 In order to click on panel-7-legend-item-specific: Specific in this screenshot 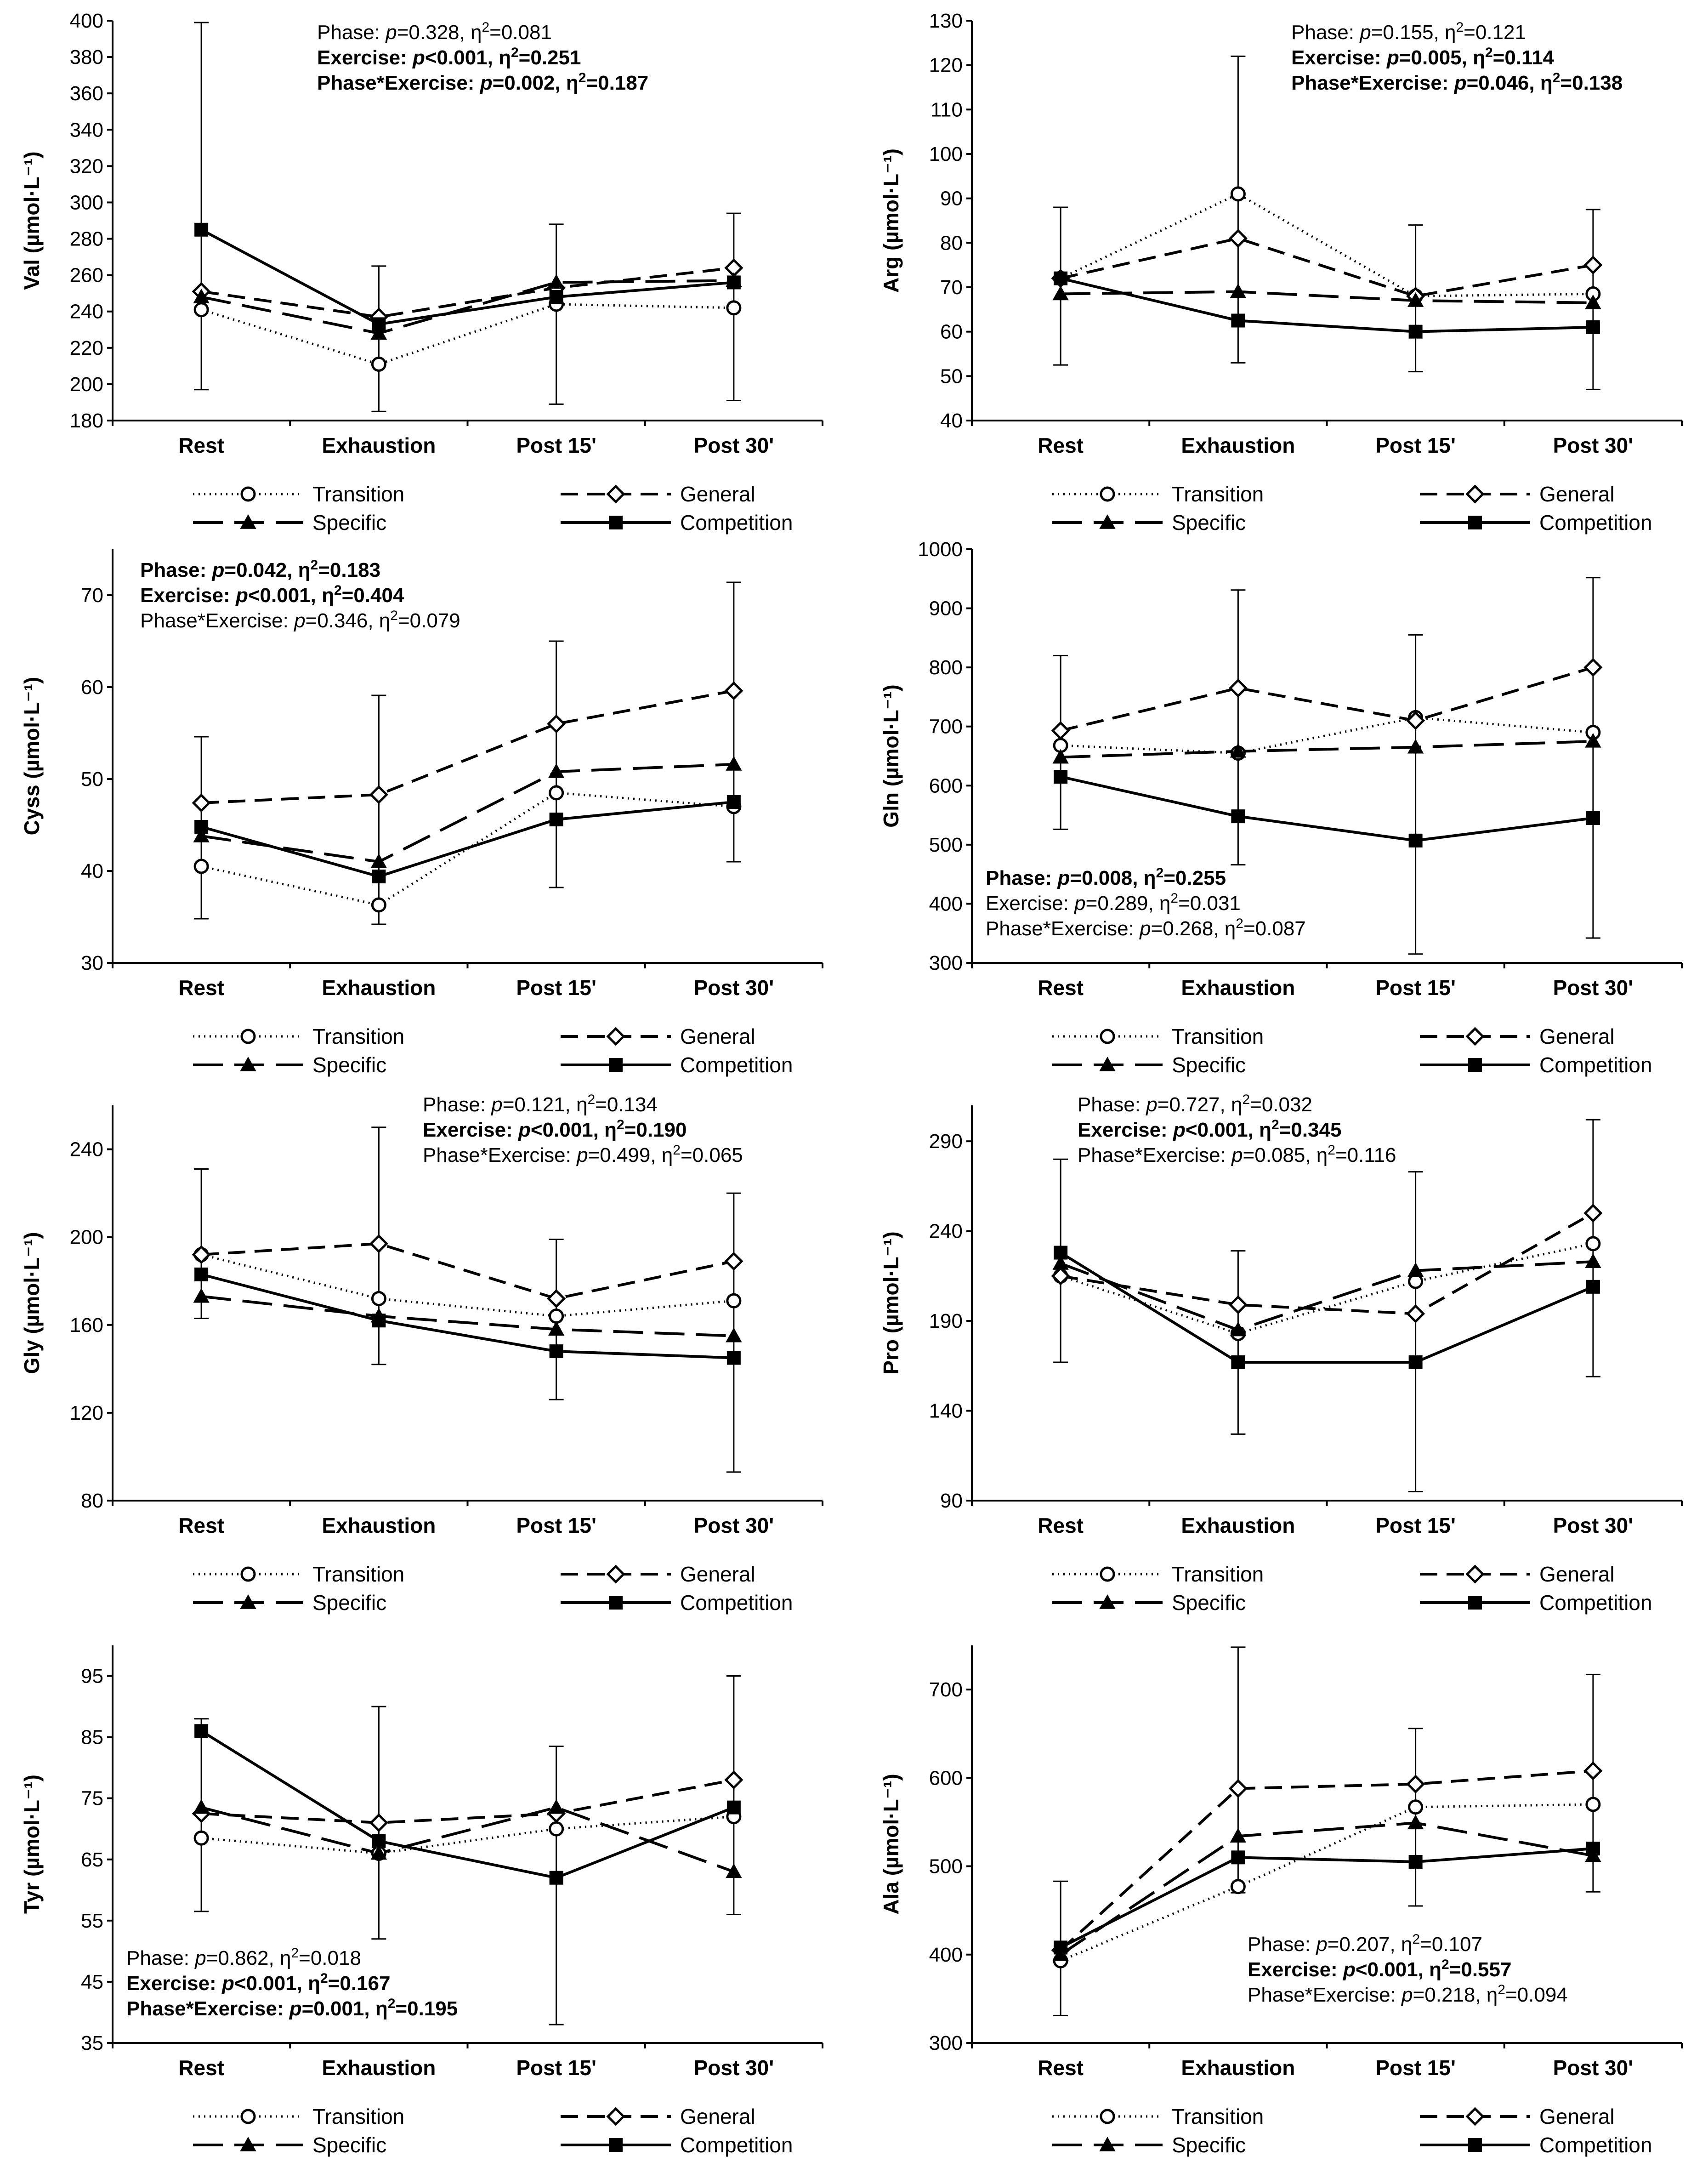, I will do `click(289, 2145)`.